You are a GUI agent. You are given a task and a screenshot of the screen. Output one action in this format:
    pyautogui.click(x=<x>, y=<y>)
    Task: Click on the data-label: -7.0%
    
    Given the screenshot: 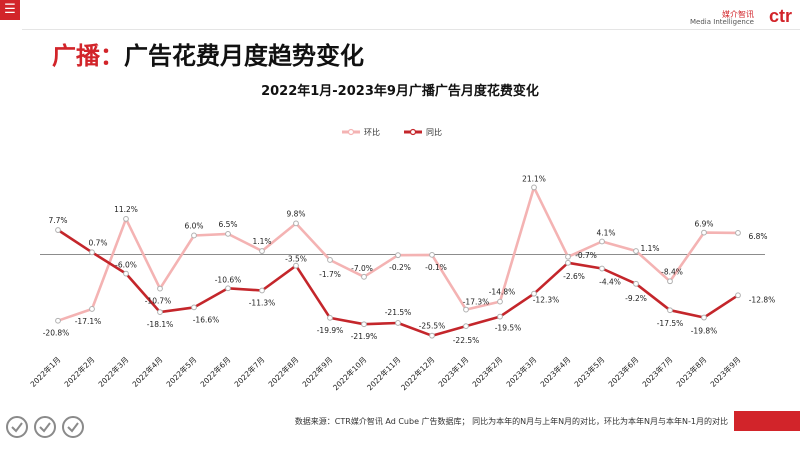 What is the action you would take?
    pyautogui.click(x=362, y=268)
    